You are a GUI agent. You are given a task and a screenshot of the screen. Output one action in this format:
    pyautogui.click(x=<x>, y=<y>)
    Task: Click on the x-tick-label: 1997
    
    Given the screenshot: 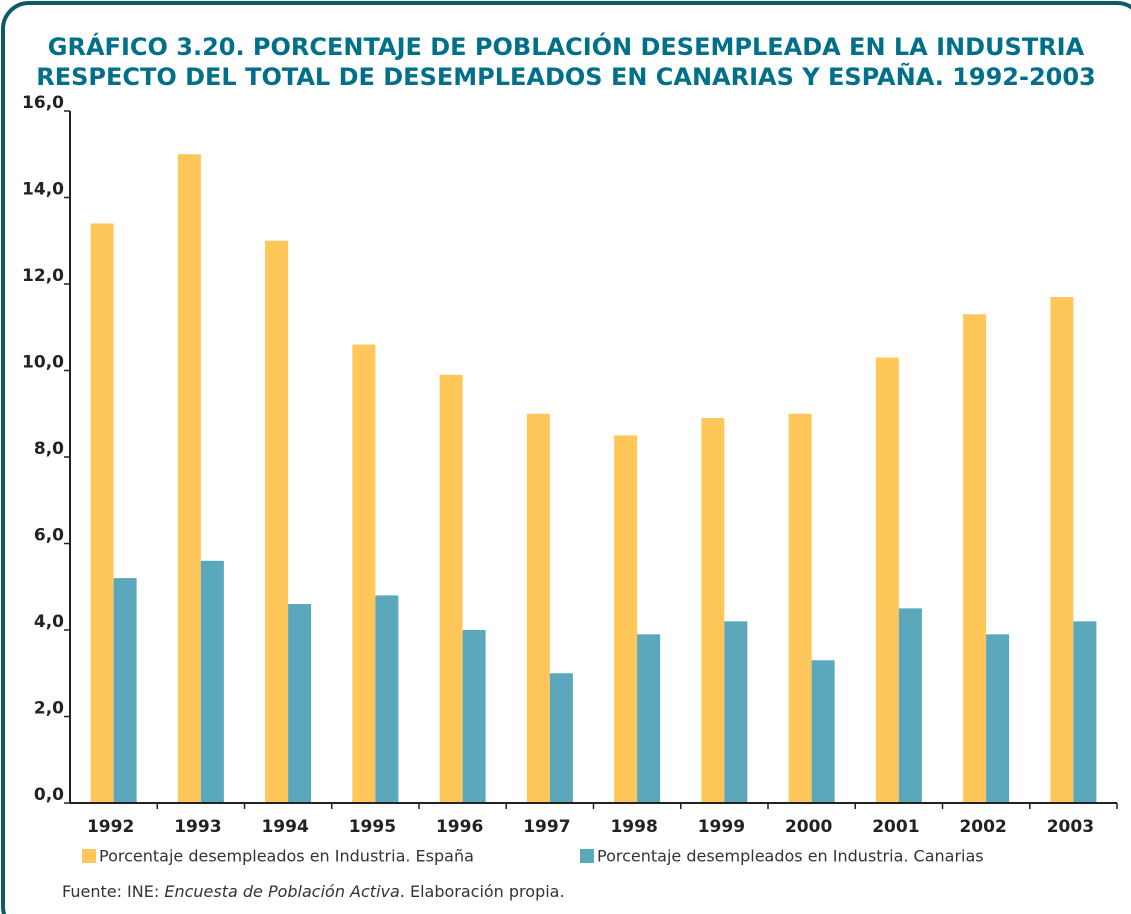 What is the action you would take?
    pyautogui.click(x=546, y=827)
    